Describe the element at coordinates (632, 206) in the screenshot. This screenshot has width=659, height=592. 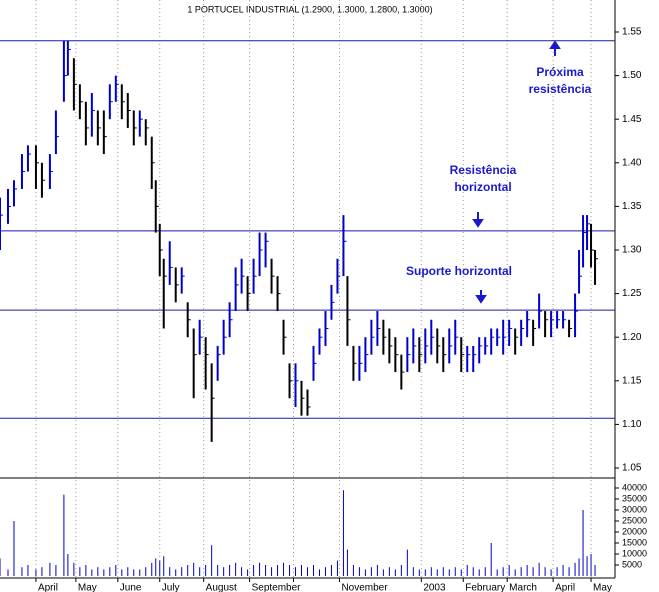
I see `y-tick-label: 1.35` at that location.